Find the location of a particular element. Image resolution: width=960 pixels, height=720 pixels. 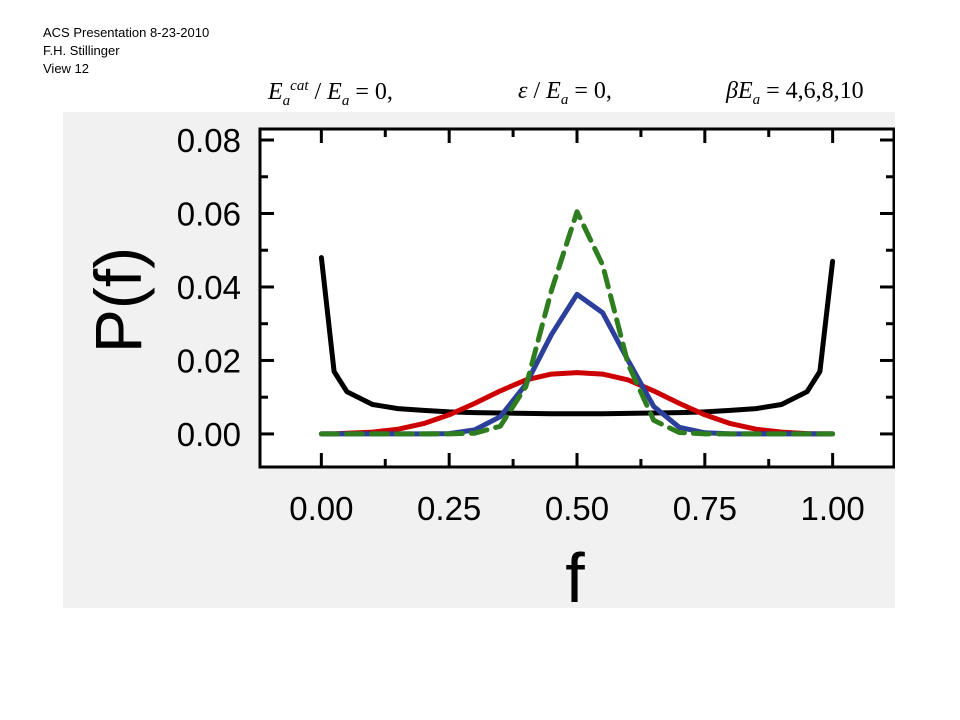

x-tick-label: 0.50 is located at coordinates (577, 508).